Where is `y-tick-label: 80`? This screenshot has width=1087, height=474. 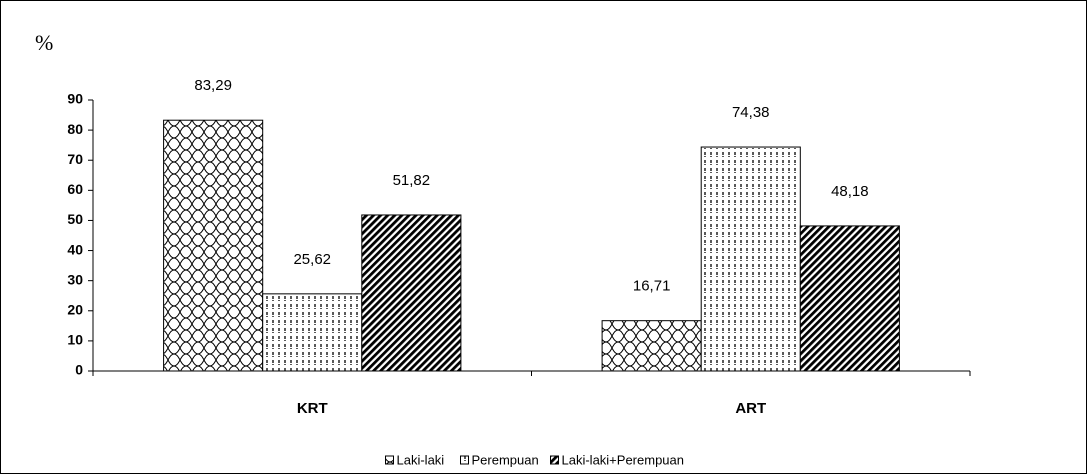
y-tick-label: 80 is located at coordinates (75, 129).